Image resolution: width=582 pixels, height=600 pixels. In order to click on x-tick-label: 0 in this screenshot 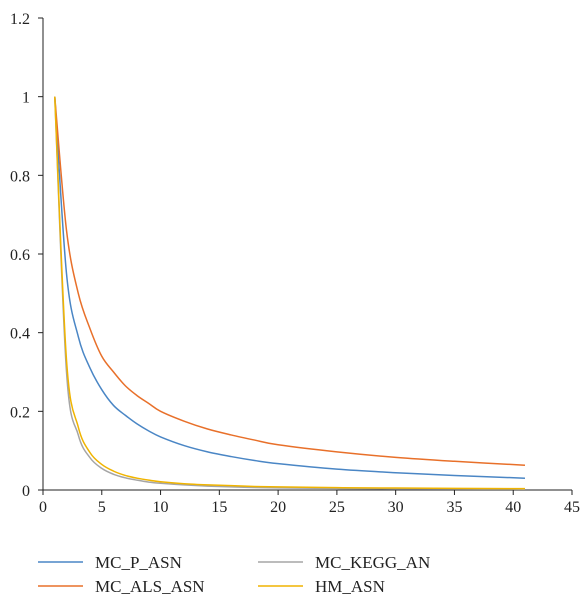, I will do `click(43, 507)`.